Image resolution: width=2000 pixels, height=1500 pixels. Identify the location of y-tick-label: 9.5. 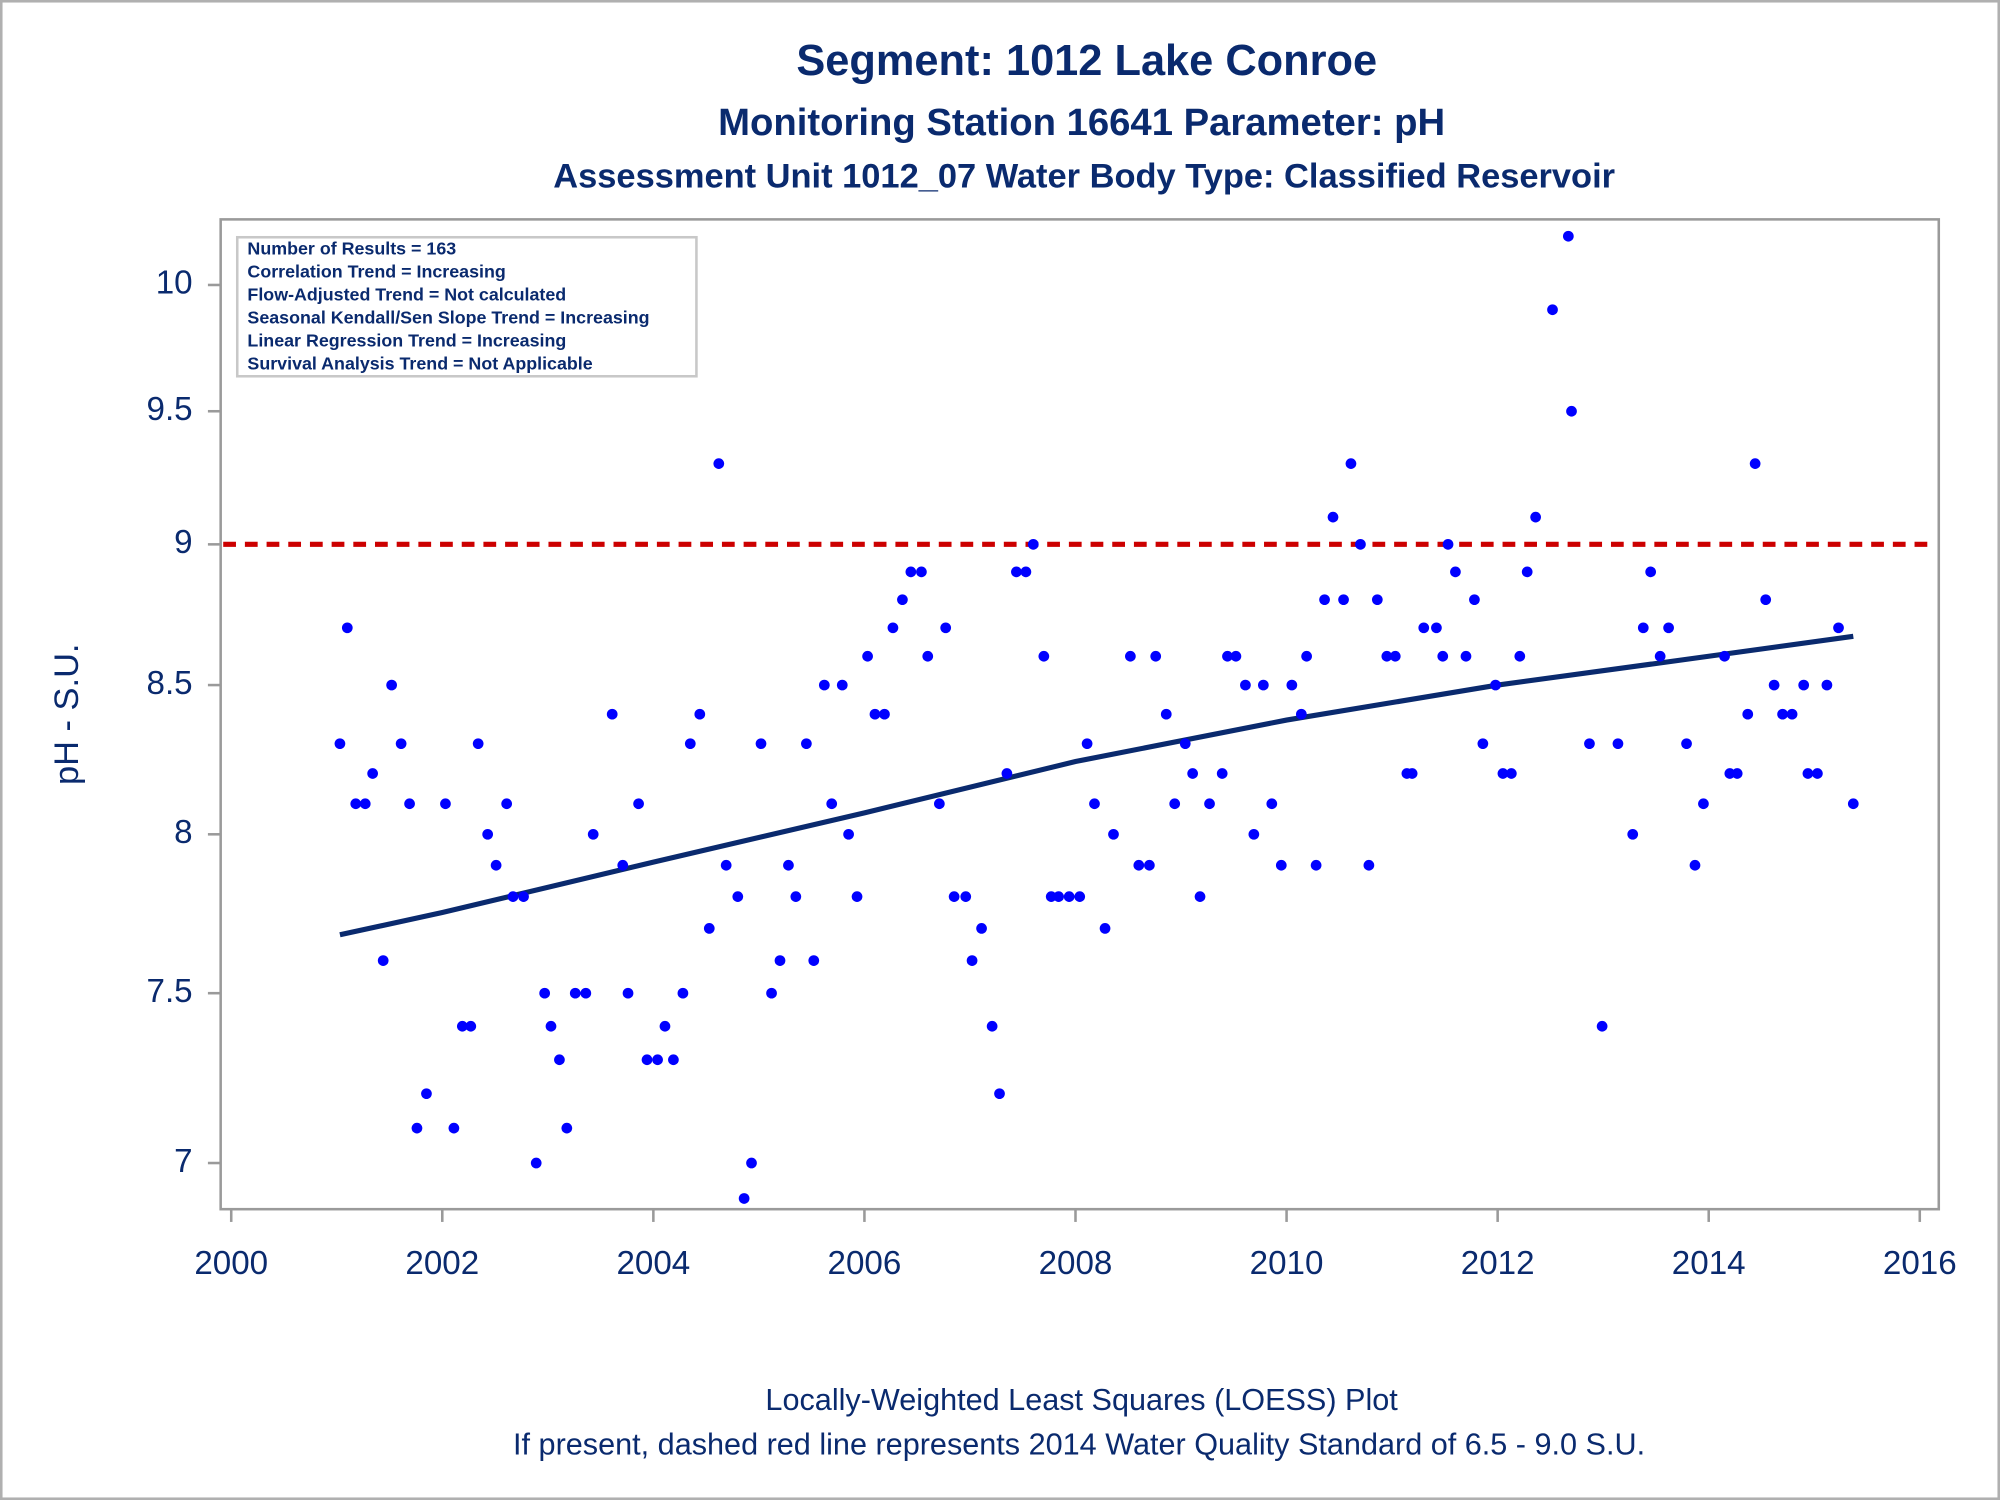
(170, 409).